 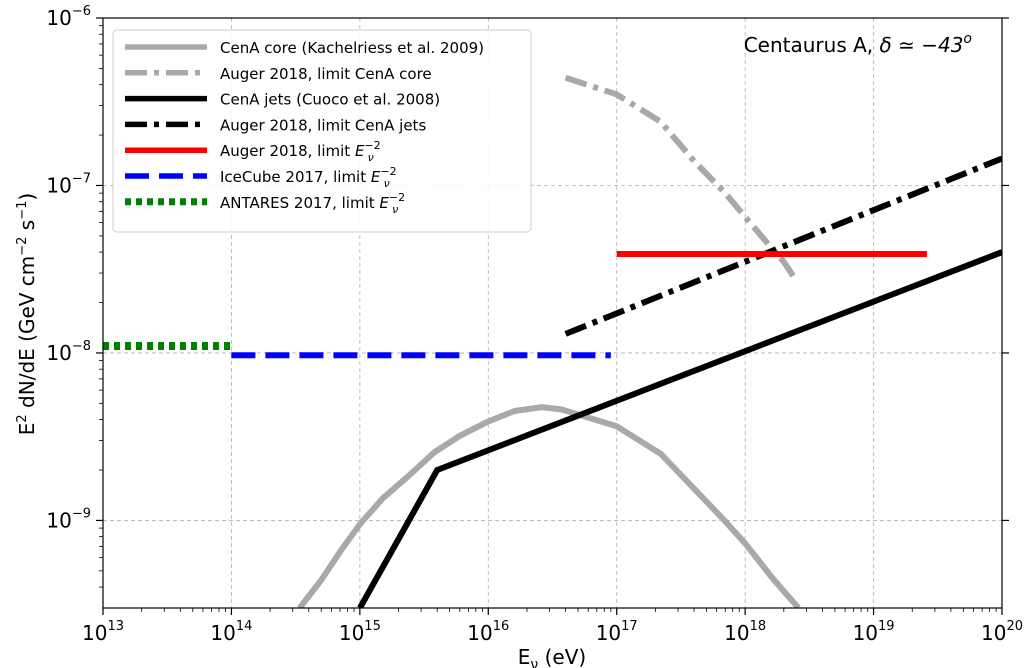 What do you see at coordinates (330, 100) in the screenshot?
I see `legend-label-3: CenA jets (Cuoco et al. 2008)` at bounding box center [330, 100].